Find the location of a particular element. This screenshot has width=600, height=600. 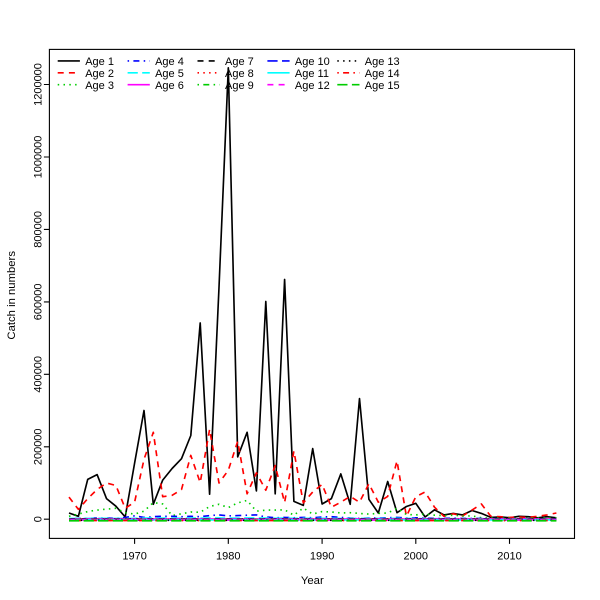

svg-text: Age 2 is located at coordinates (99, 74).